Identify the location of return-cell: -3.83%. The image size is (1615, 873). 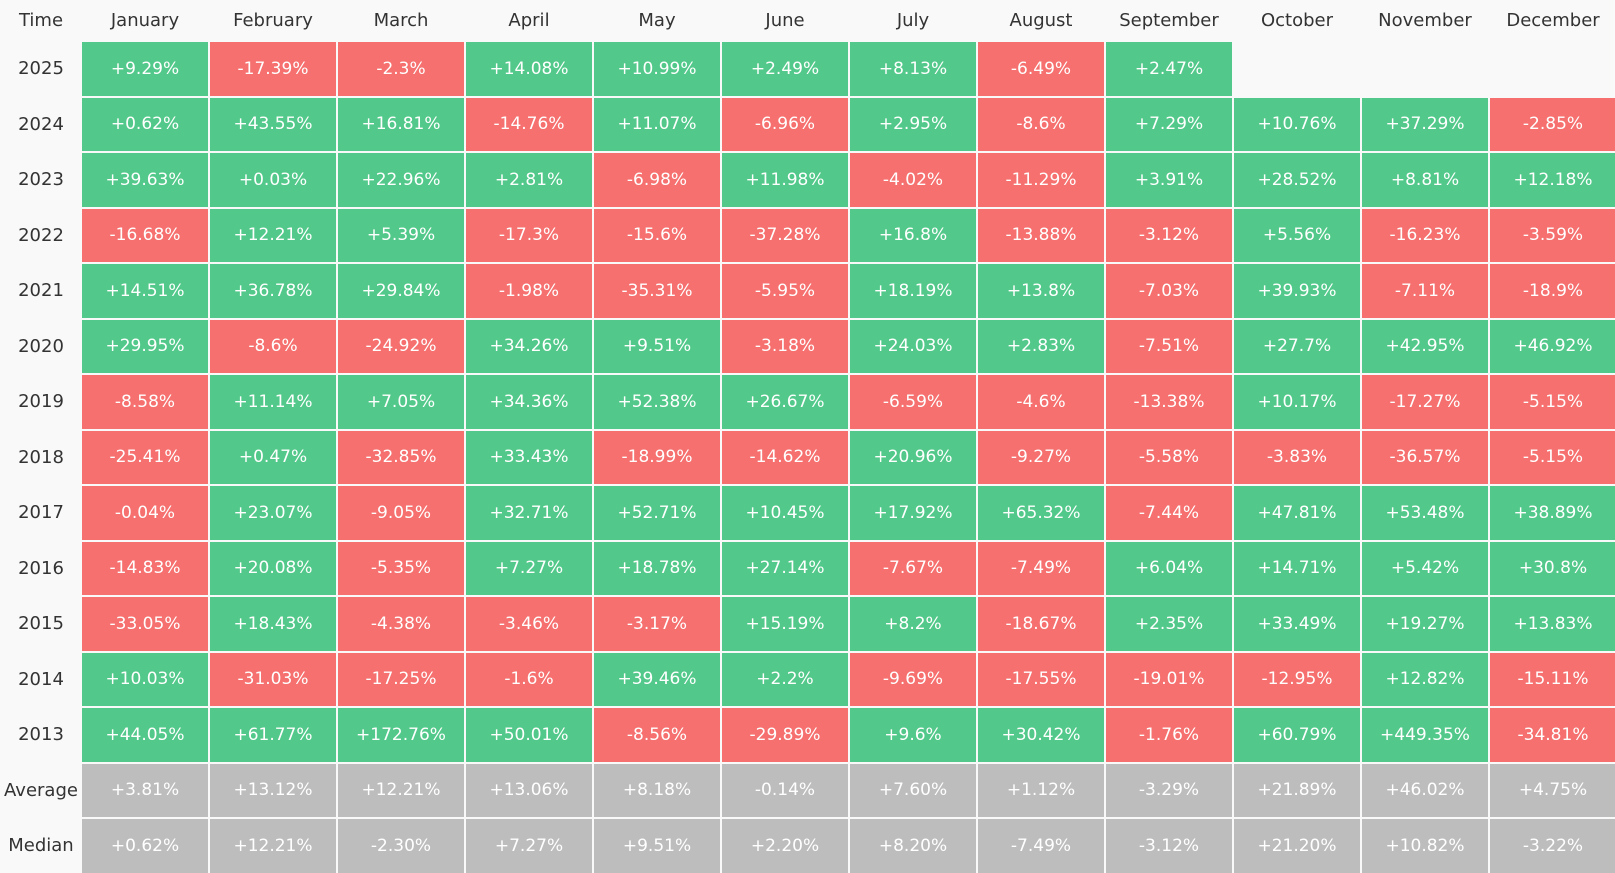
(1297, 457).